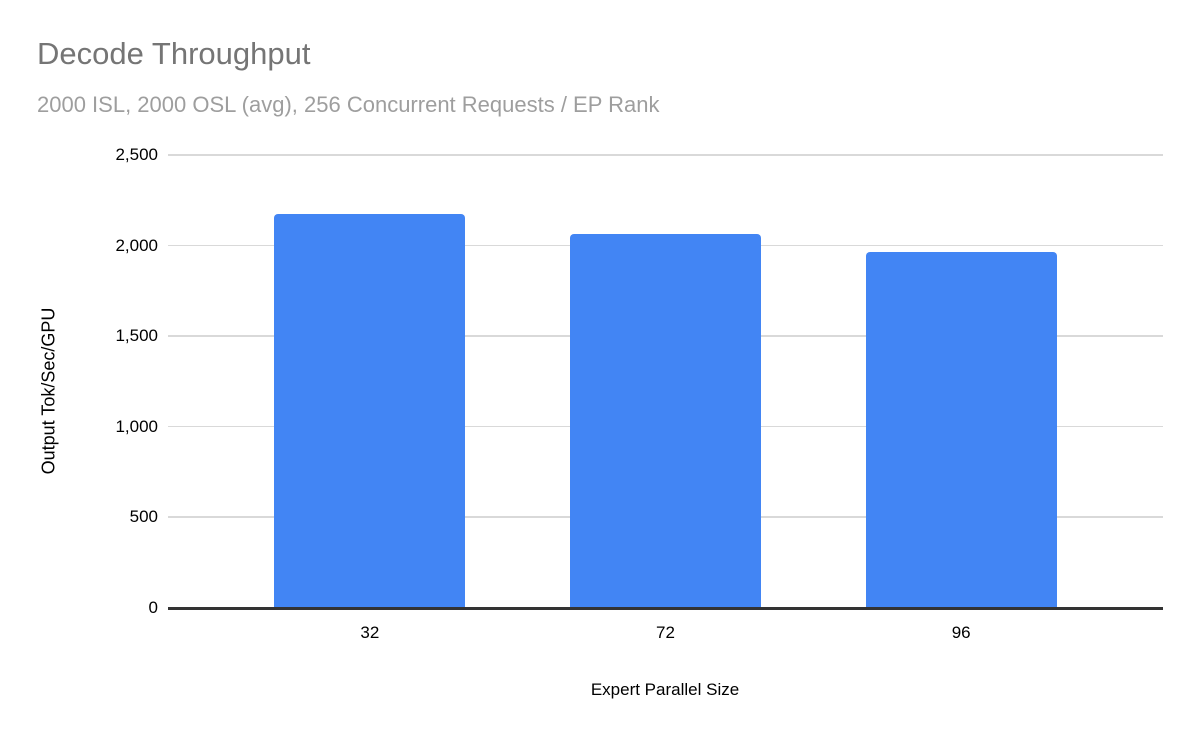 This screenshot has width=1200, height=742. Describe the element at coordinates (136, 336) in the screenshot. I see `y-tick-label: 1,500` at that location.